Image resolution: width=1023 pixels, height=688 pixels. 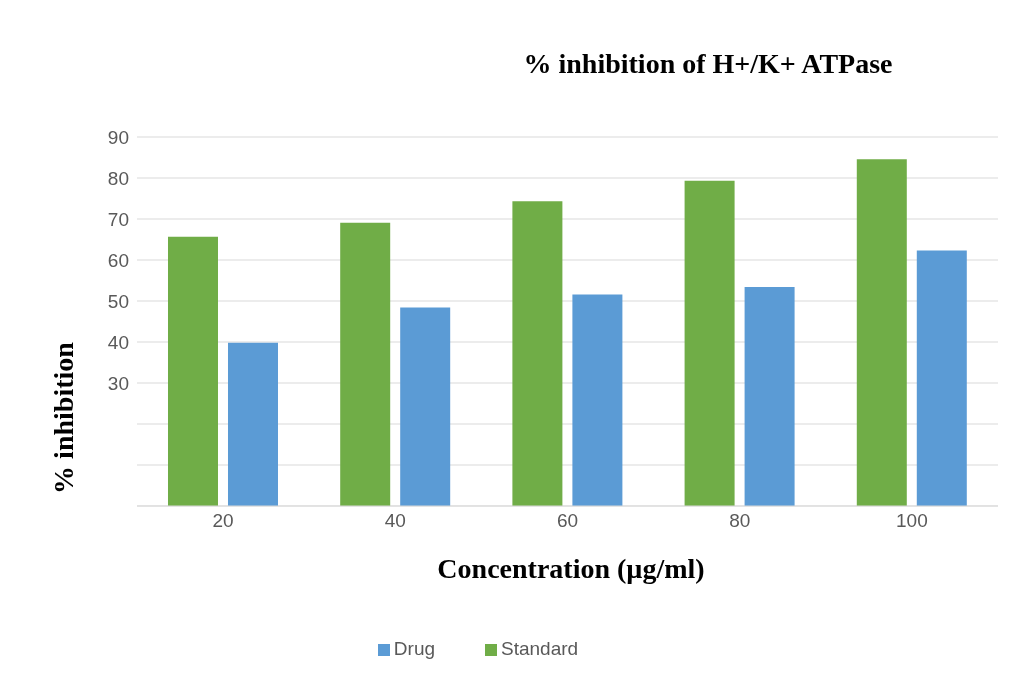 What do you see at coordinates (118, 301) in the screenshot?
I see `y-tick-label: 50` at bounding box center [118, 301].